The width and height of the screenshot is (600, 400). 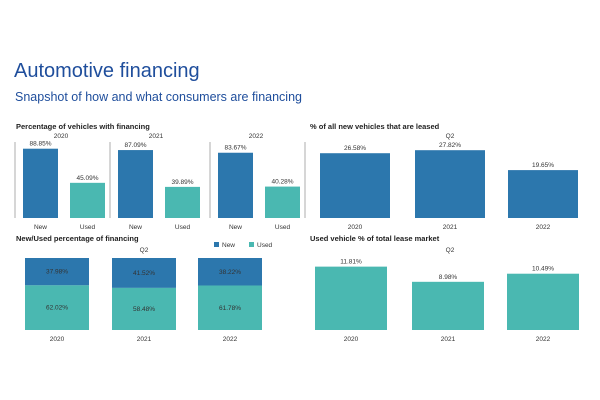 What do you see at coordinates (40, 144) in the screenshot?
I see `chart1-data-label: 88.85%` at bounding box center [40, 144].